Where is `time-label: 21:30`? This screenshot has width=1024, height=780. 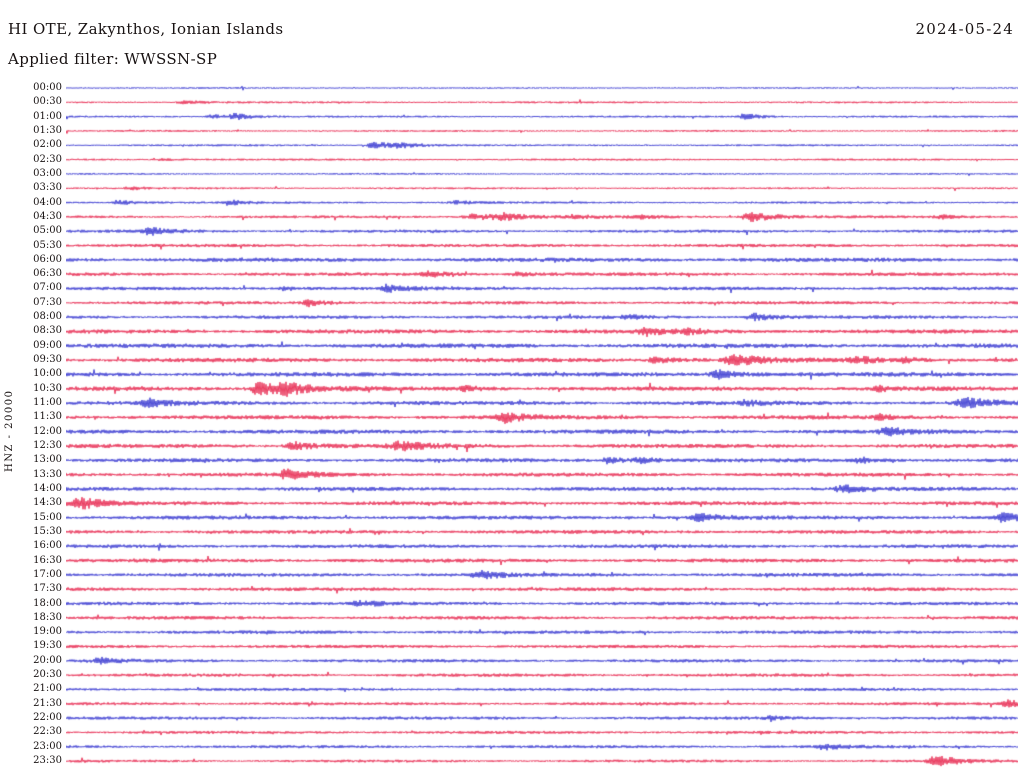 time-label: 21:30 is located at coordinates (47, 703).